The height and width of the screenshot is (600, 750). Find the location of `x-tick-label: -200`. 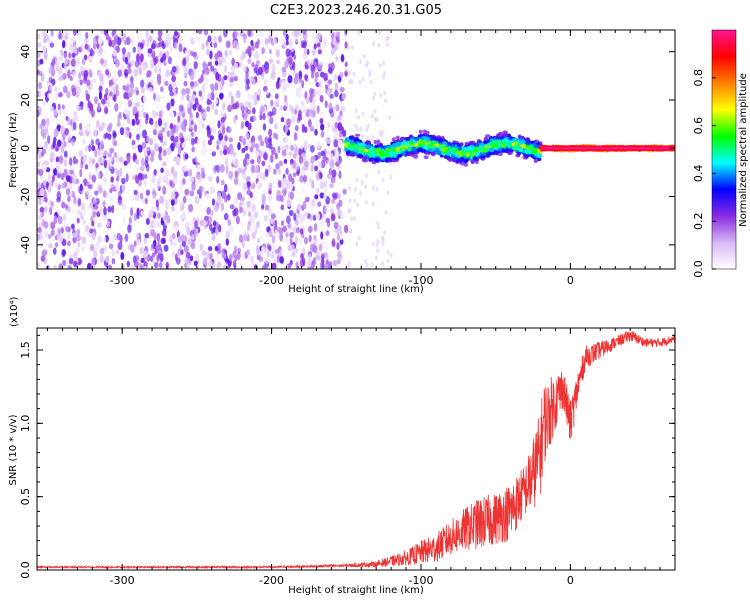

x-tick-label: -200 is located at coordinates (271, 580).